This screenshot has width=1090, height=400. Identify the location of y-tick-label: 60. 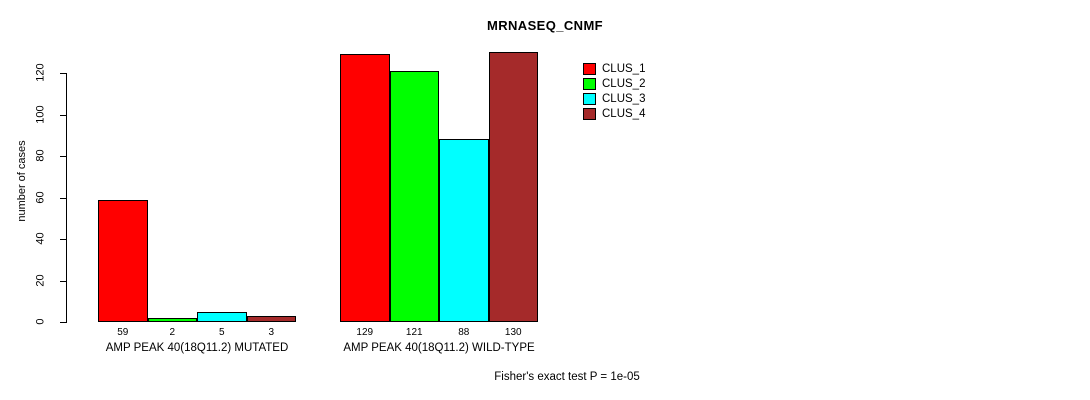
(40, 197).